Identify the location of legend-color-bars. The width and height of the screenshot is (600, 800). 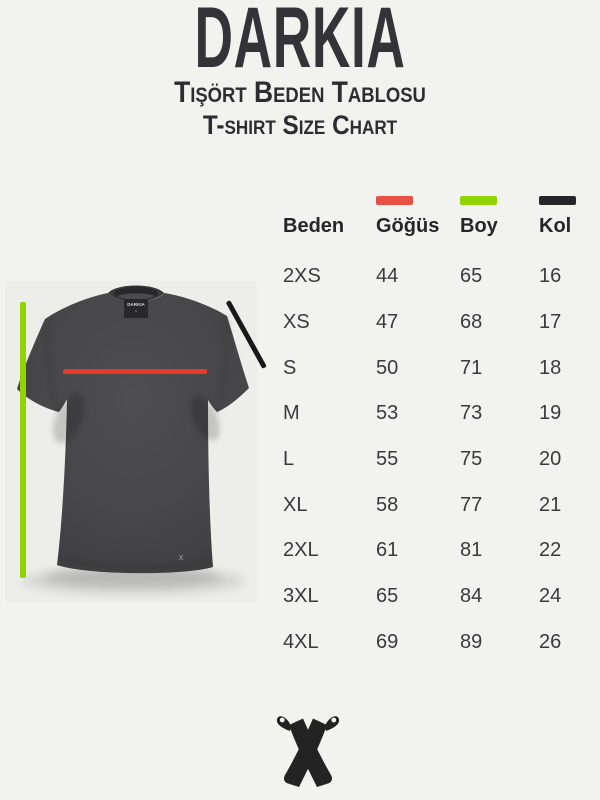
(439, 200).